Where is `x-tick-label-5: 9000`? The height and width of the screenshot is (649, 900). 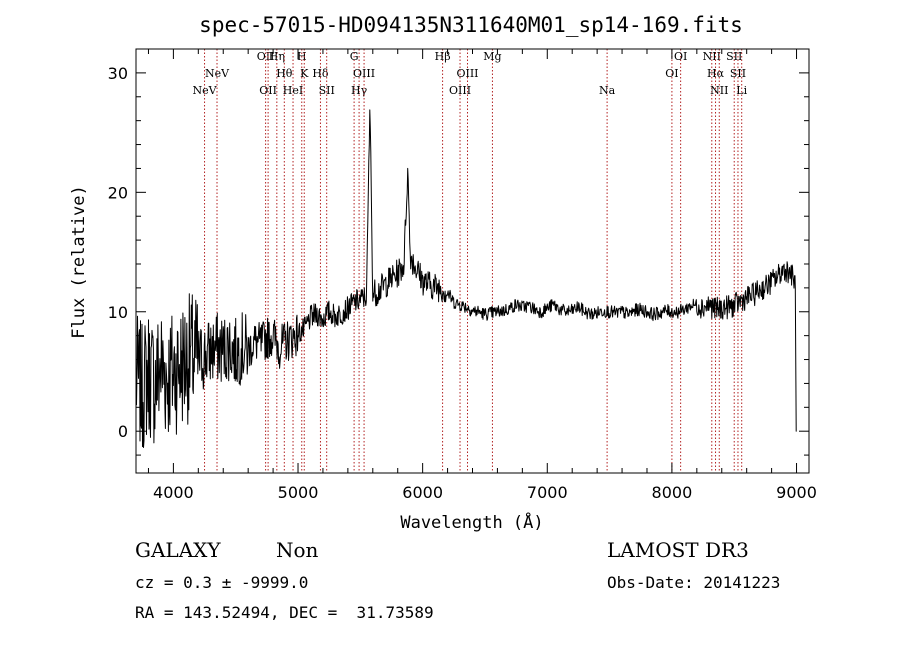 x-tick-label-5: 9000 is located at coordinates (796, 492).